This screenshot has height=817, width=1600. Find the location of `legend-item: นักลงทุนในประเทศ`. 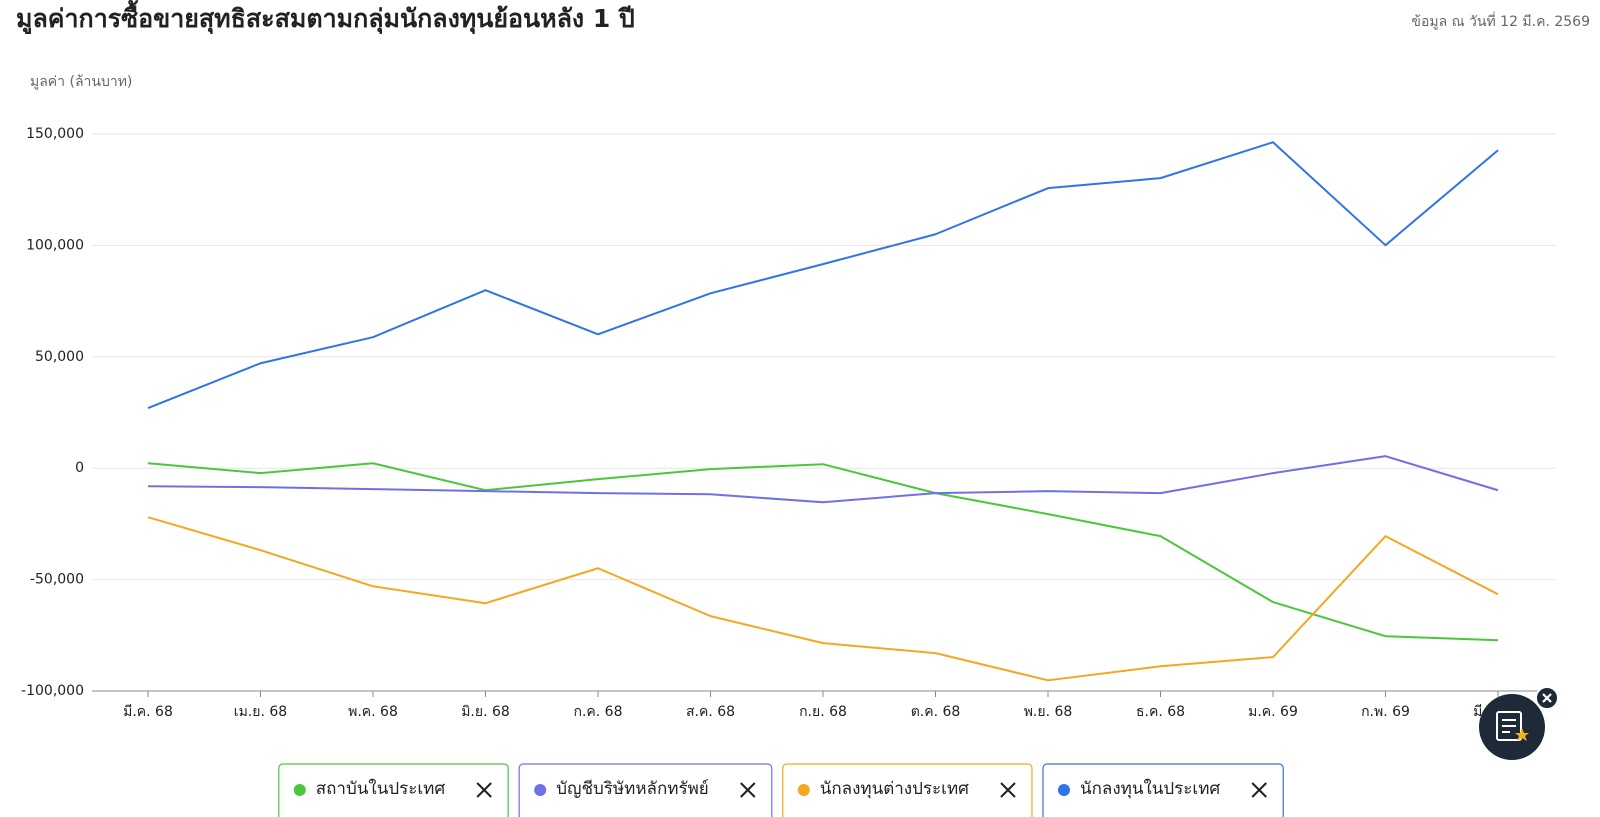

legend-item: นักลงทุนในประเทศ is located at coordinates (1163, 790).